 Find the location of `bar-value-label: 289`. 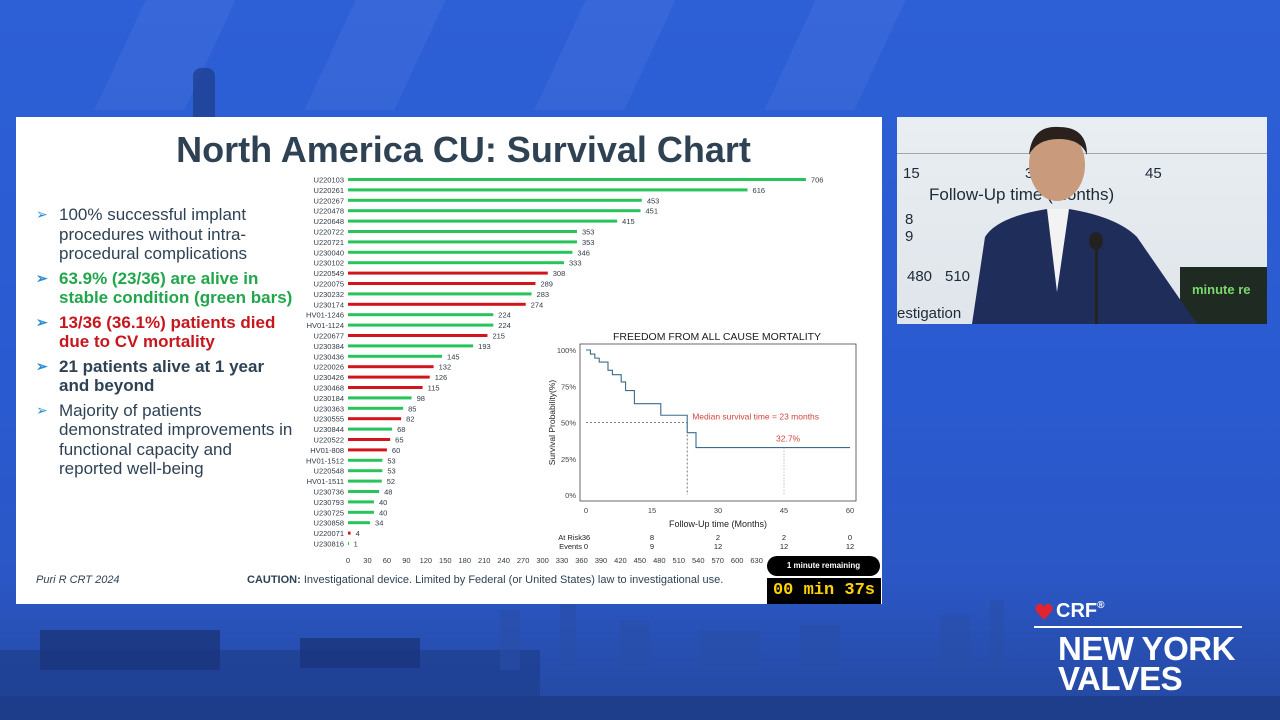

bar-value-label: 289 is located at coordinates (546, 284).